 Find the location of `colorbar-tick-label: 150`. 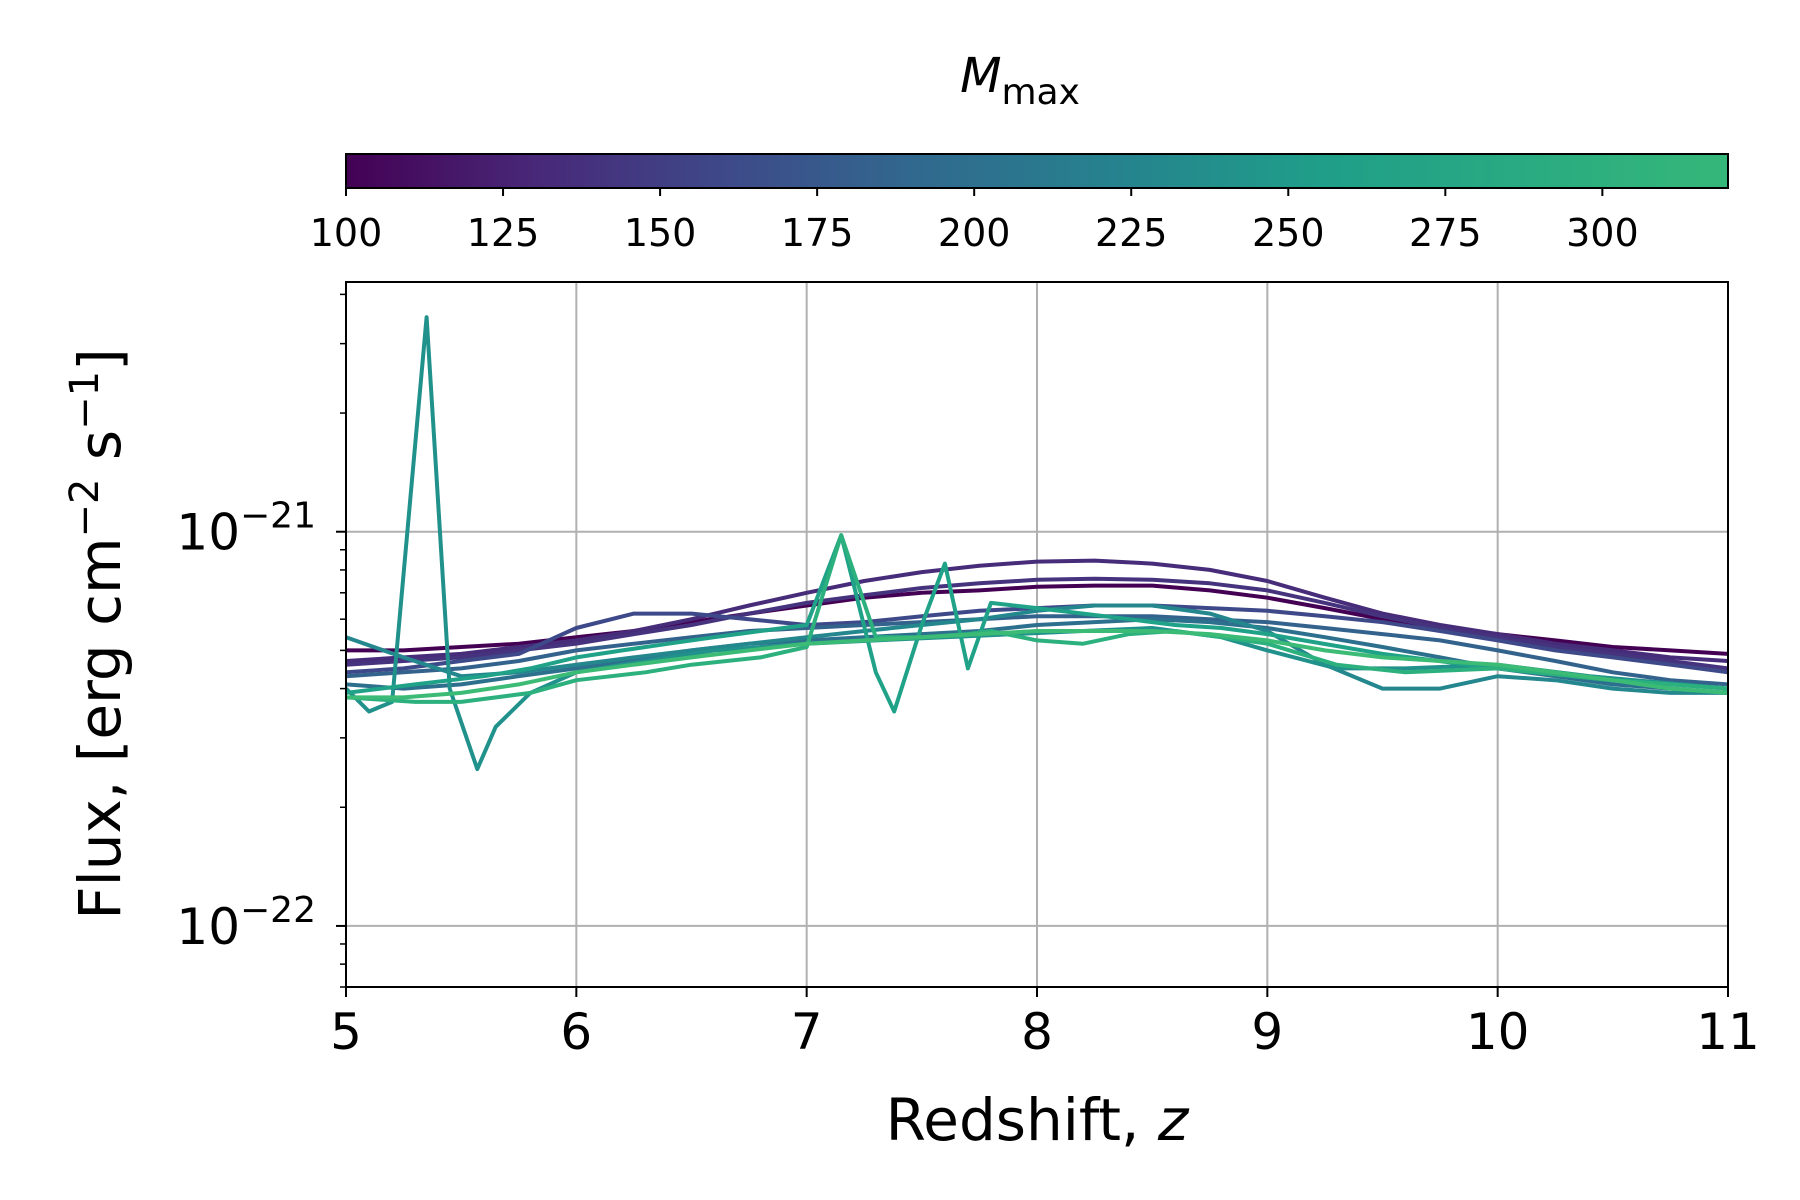

colorbar-tick-label: 150 is located at coordinates (660, 233).